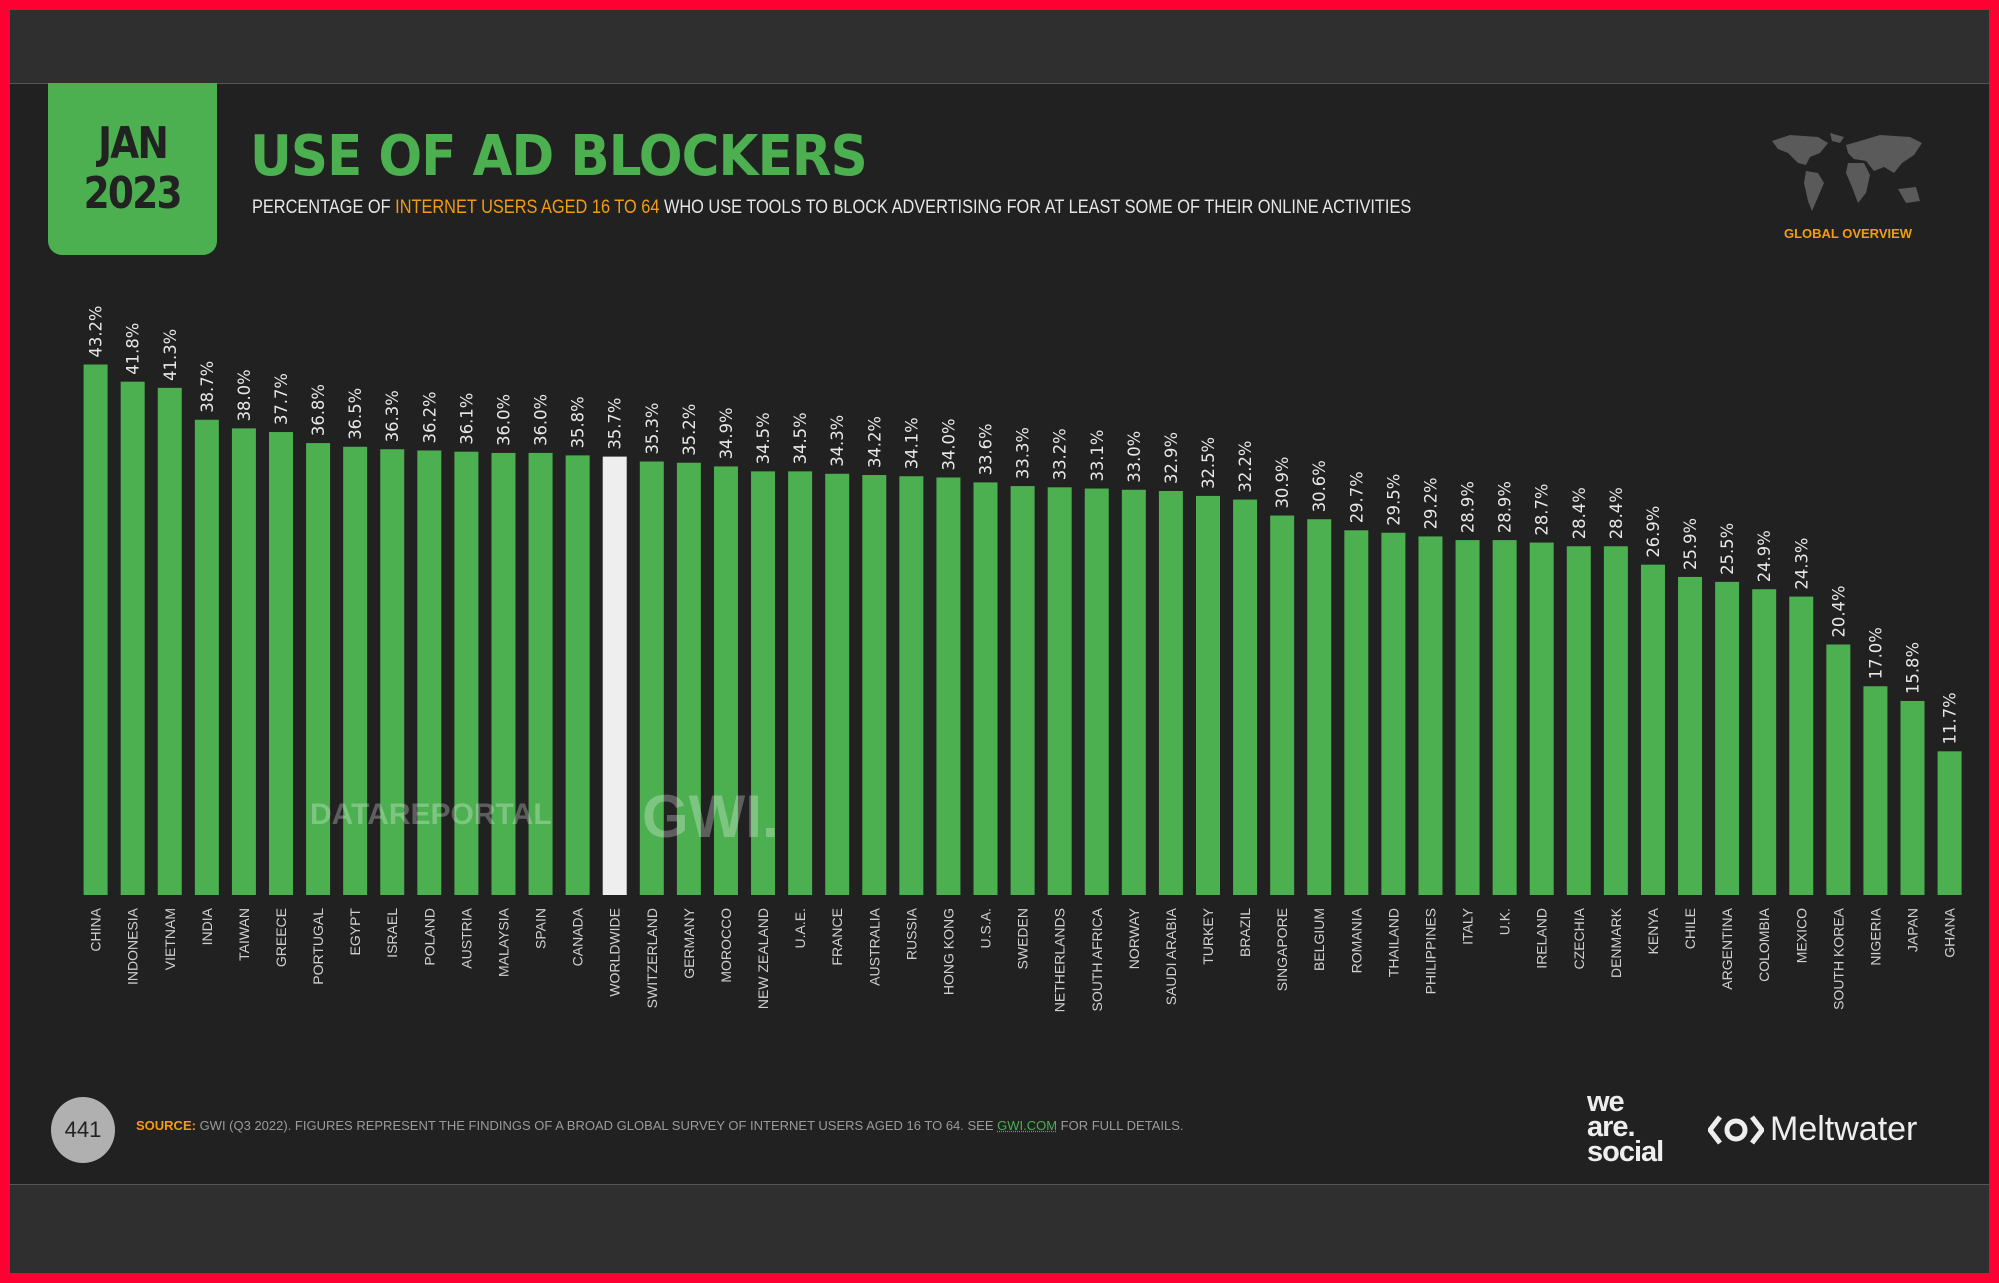  I want to click on date-year: 2023, so click(133, 193).